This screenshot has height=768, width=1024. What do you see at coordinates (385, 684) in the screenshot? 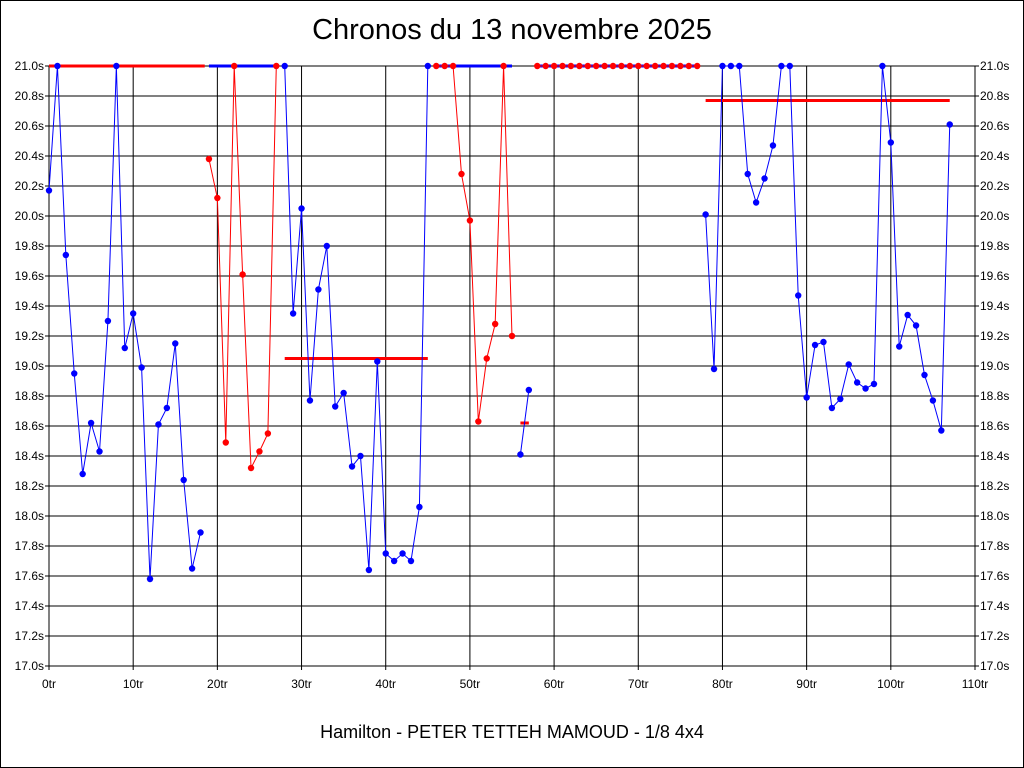
I see `x-tick-label: 40tr` at bounding box center [385, 684].